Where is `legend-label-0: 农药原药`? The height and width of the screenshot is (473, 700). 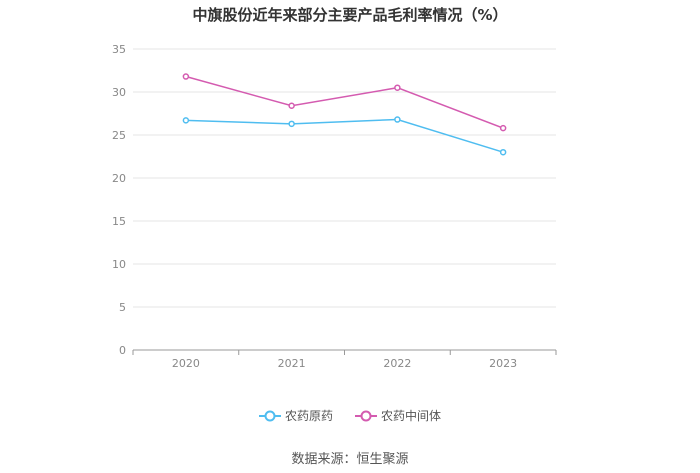 legend-label-0: 农药原药 is located at coordinates (308, 416).